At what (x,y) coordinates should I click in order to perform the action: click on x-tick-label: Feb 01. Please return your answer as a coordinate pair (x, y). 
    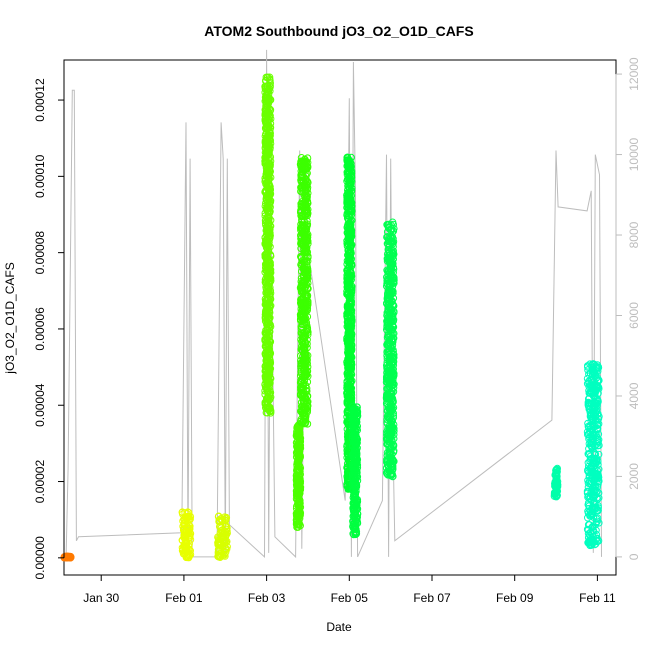
    Looking at the image, I should click on (184, 598).